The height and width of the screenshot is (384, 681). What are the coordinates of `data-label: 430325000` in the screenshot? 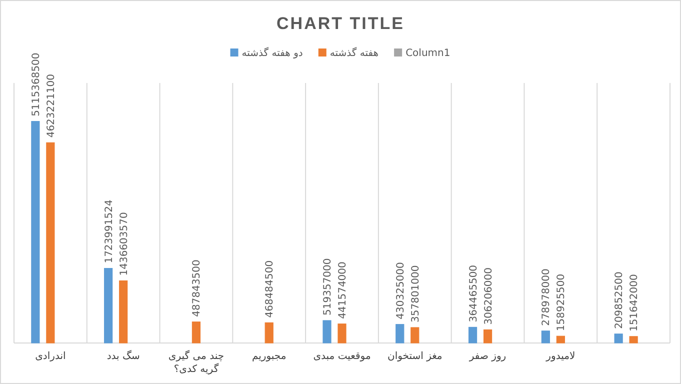 It's located at (400, 291).